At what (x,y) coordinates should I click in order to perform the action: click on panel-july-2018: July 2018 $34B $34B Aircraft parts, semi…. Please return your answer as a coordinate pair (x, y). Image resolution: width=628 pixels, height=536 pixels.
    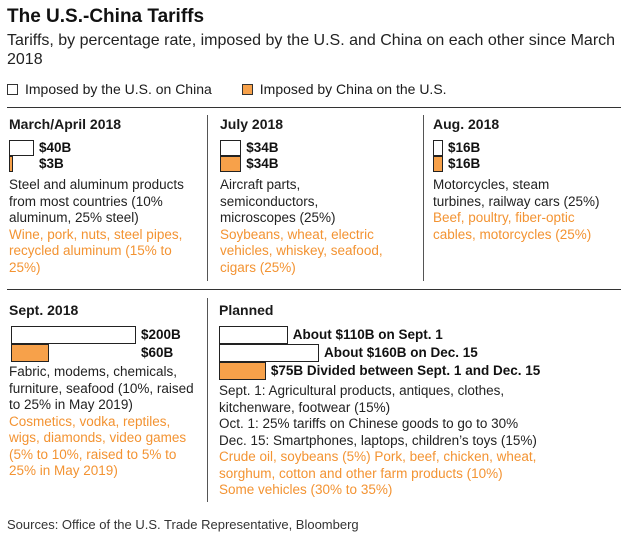
    Looking at the image, I should click on (318, 196).